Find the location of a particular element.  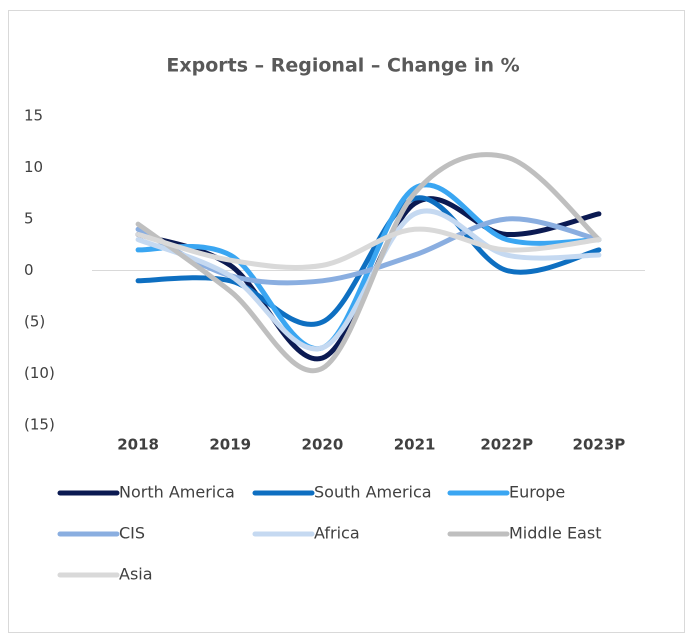

x-tick-label: 2022P is located at coordinates (506, 445).